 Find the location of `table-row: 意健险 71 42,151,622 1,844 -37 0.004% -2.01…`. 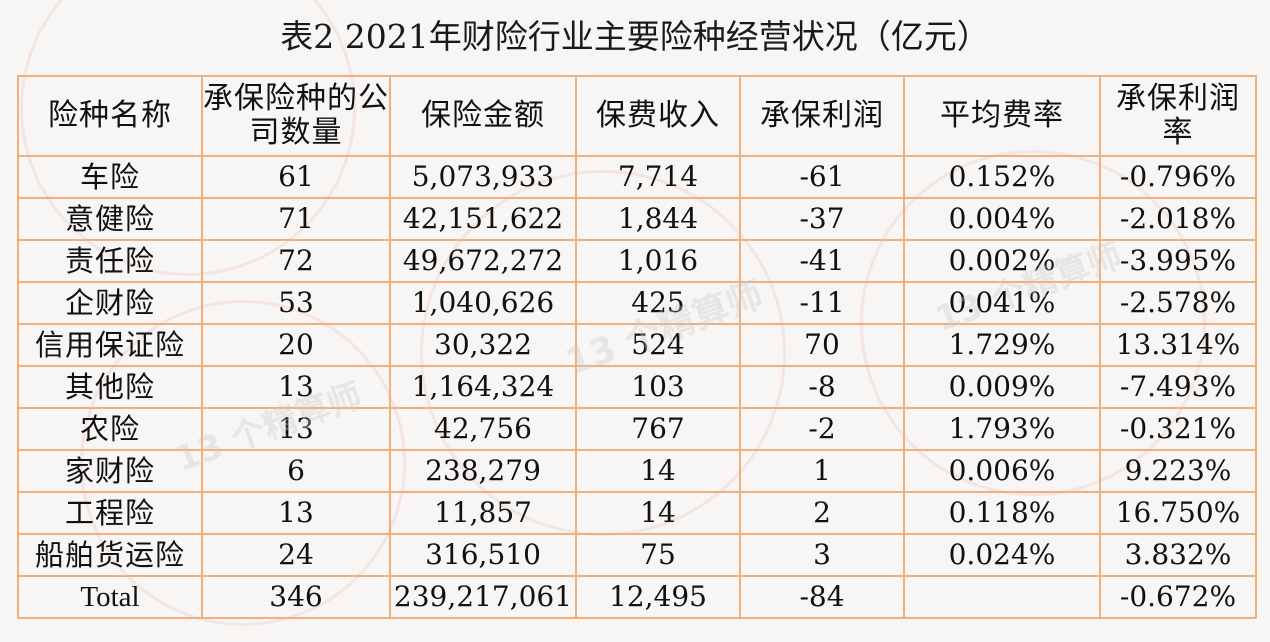

table-row: 意健险 71 42,151,622 1,844 -37 0.004% -2.01… is located at coordinates (637, 219).